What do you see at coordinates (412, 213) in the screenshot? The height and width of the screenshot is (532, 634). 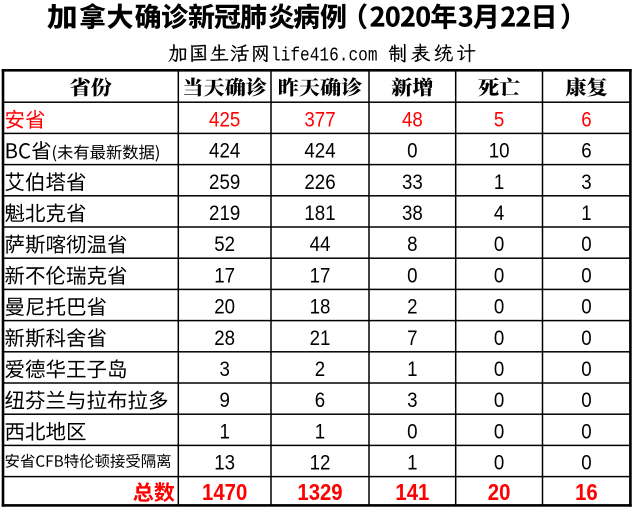 I see `svg-text: 38` at bounding box center [412, 213].